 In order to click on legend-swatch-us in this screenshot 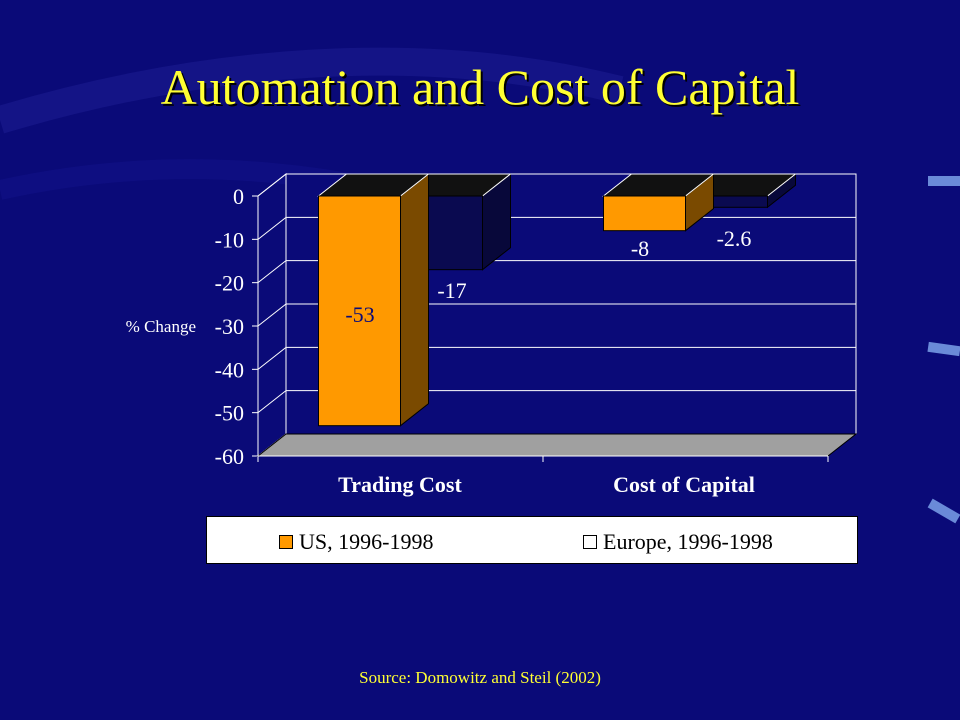, I will do `click(286, 542)`.